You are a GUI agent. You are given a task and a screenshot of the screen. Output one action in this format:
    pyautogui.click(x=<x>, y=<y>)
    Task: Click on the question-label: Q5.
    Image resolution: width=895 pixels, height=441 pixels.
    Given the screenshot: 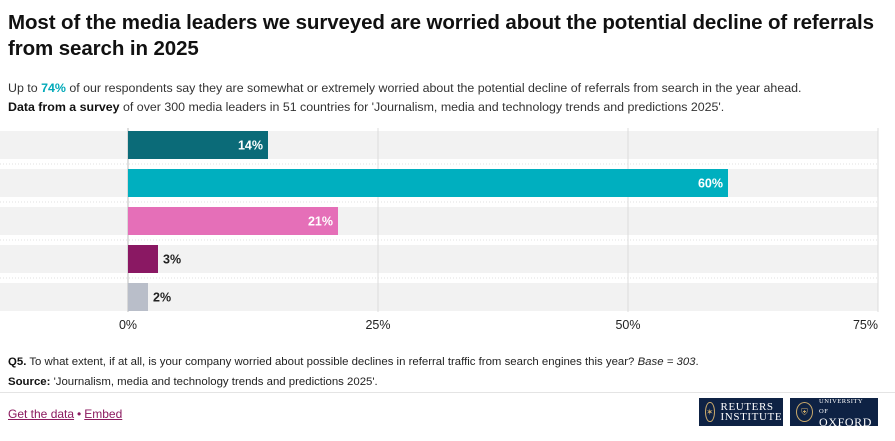 What is the action you would take?
    pyautogui.click(x=17, y=362)
    